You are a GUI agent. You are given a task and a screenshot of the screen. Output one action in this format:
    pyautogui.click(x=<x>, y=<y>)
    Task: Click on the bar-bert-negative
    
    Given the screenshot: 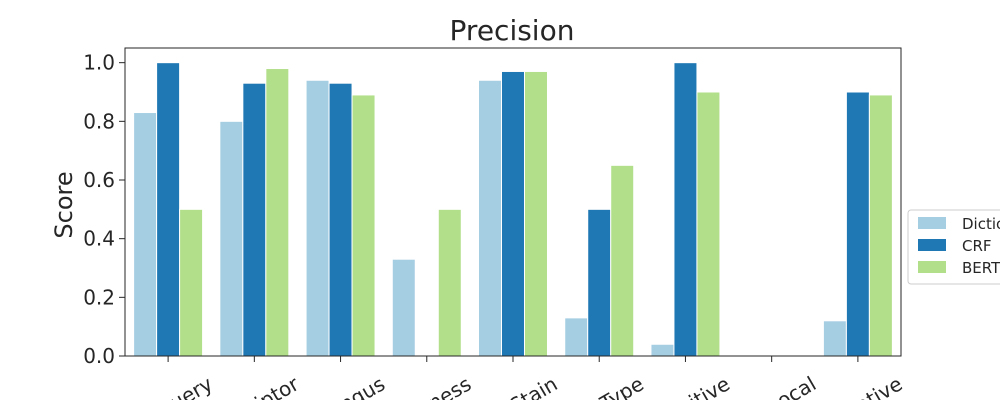 What is the action you would take?
    pyautogui.click(x=880, y=225)
    